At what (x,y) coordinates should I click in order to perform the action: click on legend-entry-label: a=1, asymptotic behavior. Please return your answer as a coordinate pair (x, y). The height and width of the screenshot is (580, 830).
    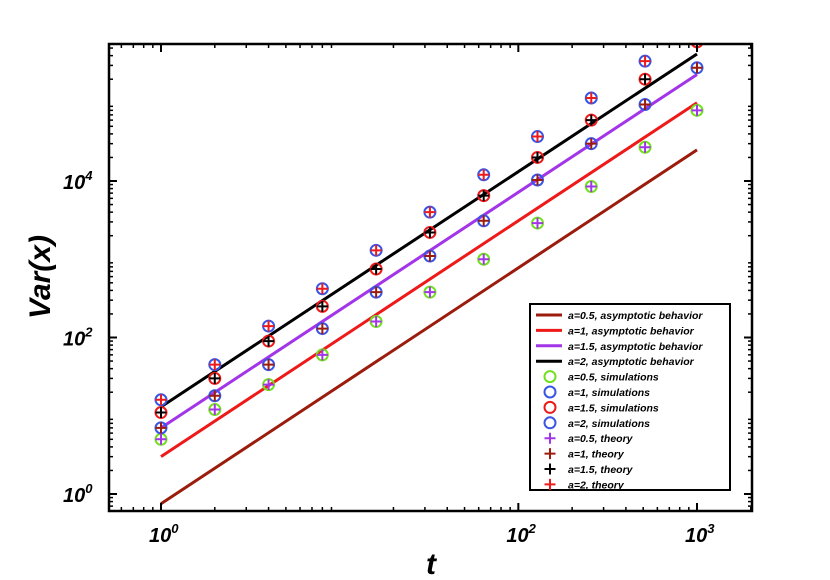
    Looking at the image, I should click on (631, 331).